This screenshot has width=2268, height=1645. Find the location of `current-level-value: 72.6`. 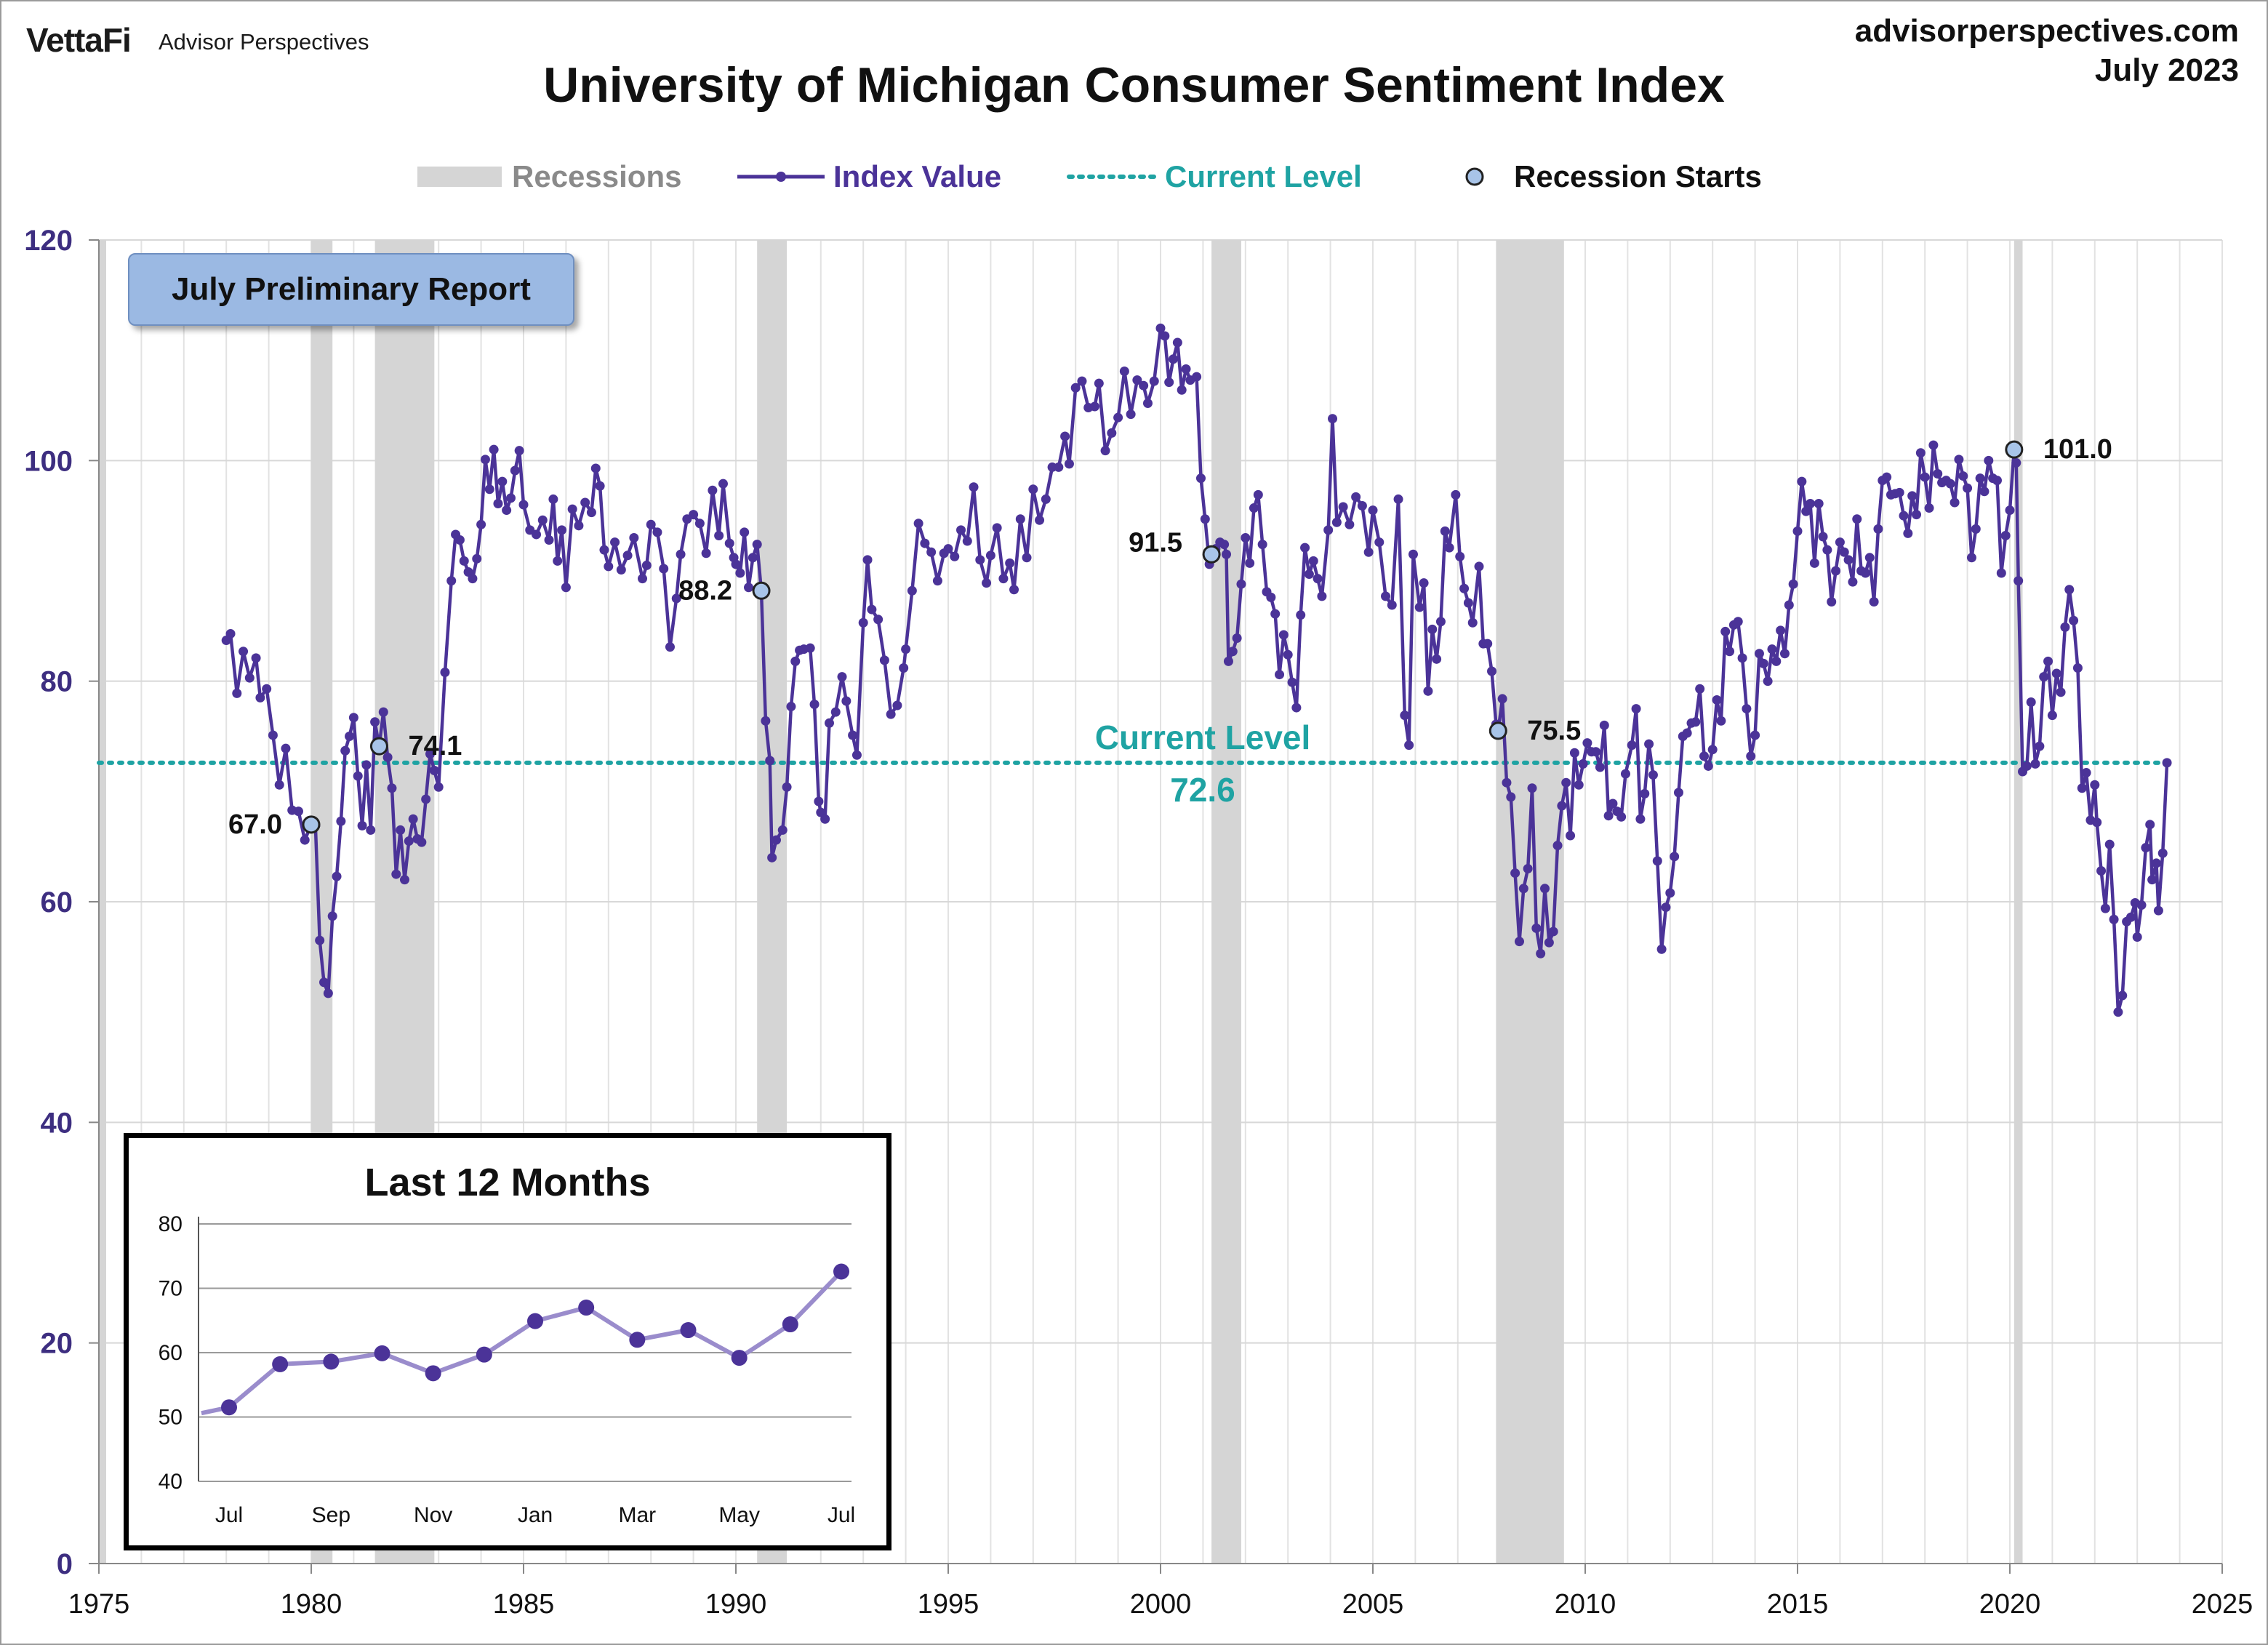

current-level-value: 72.6 is located at coordinates (1202, 790).